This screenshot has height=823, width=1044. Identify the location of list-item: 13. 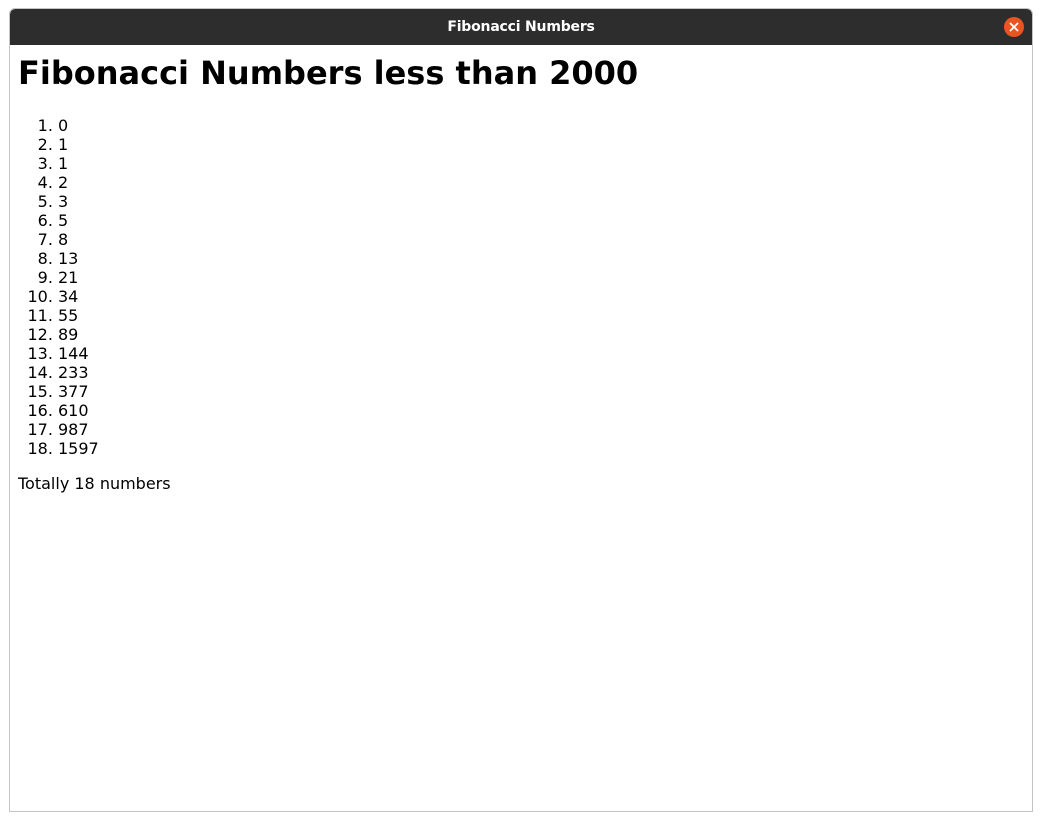
(541, 258).